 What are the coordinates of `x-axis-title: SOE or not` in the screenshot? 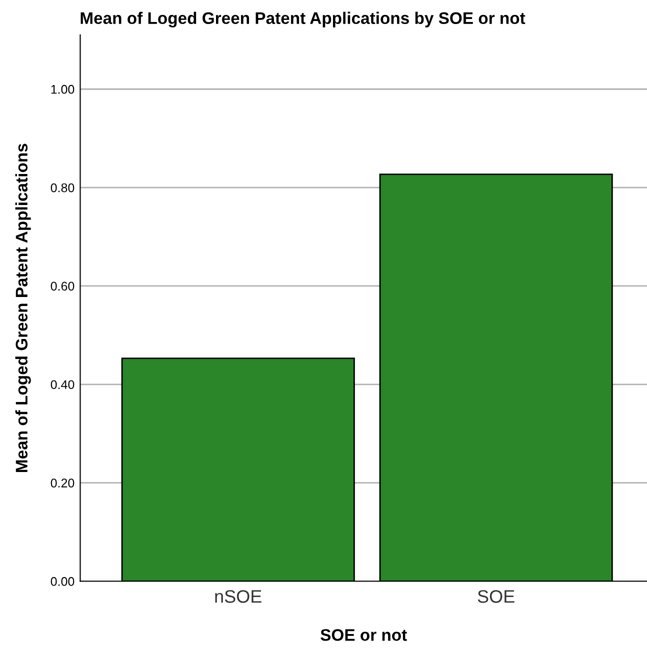 It's located at (363, 635).